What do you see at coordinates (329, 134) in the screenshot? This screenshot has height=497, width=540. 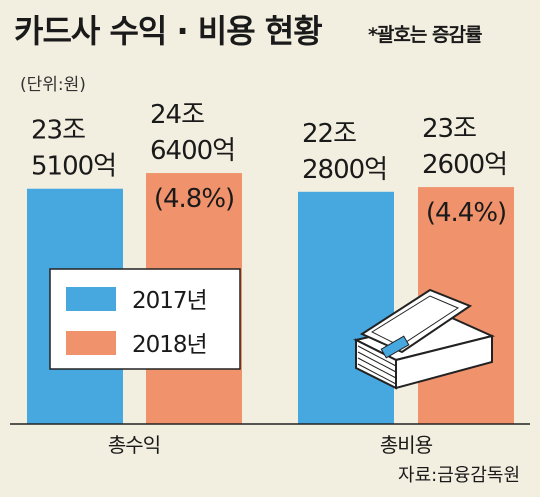 I see `data-label-amount-trillion: 22조` at bounding box center [329, 134].